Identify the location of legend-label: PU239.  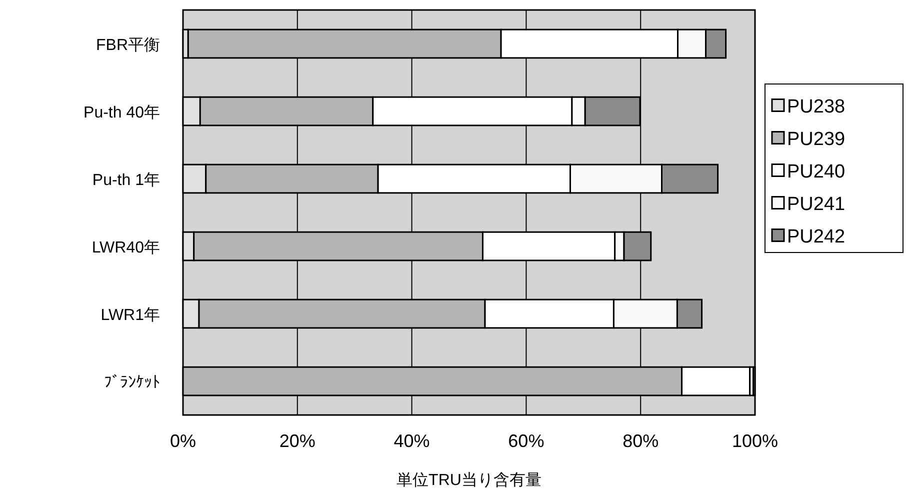
(816, 139).